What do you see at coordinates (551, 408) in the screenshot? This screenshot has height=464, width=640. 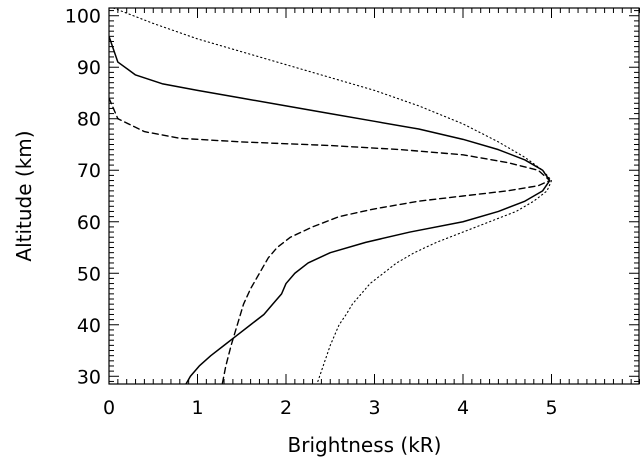 I see `x-tick-label: 5` at bounding box center [551, 408].